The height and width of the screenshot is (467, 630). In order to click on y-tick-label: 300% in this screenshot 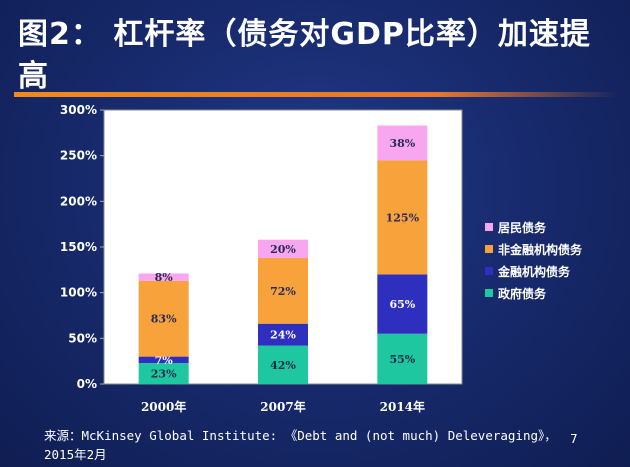, I will do `click(78, 110)`.